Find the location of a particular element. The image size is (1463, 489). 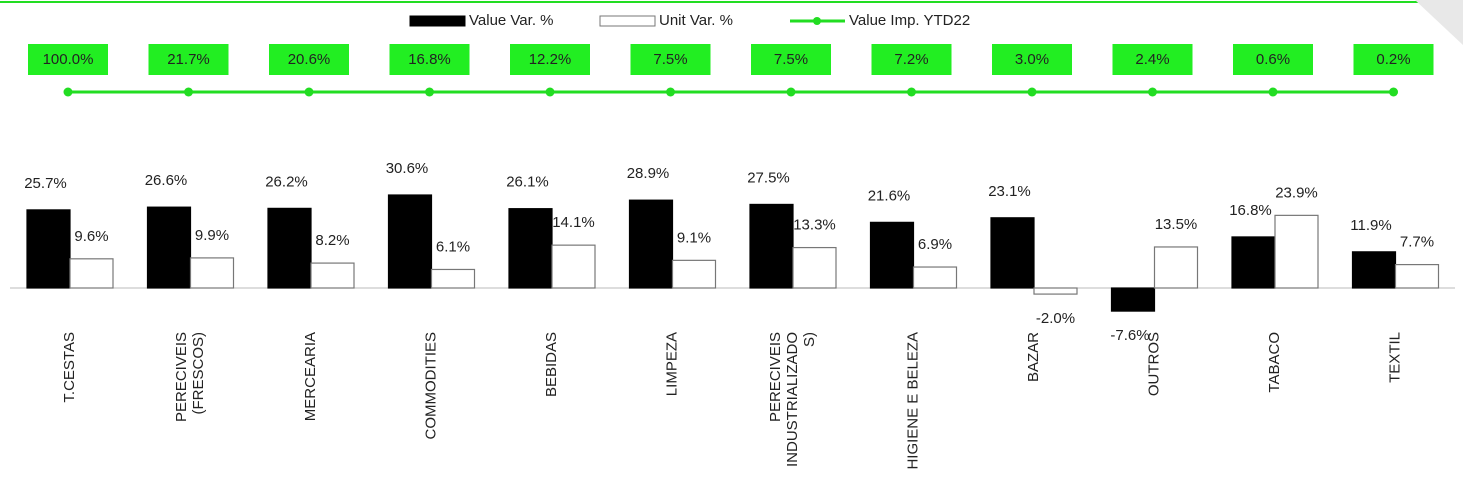

data-label: 20.6% is located at coordinates (309, 59).